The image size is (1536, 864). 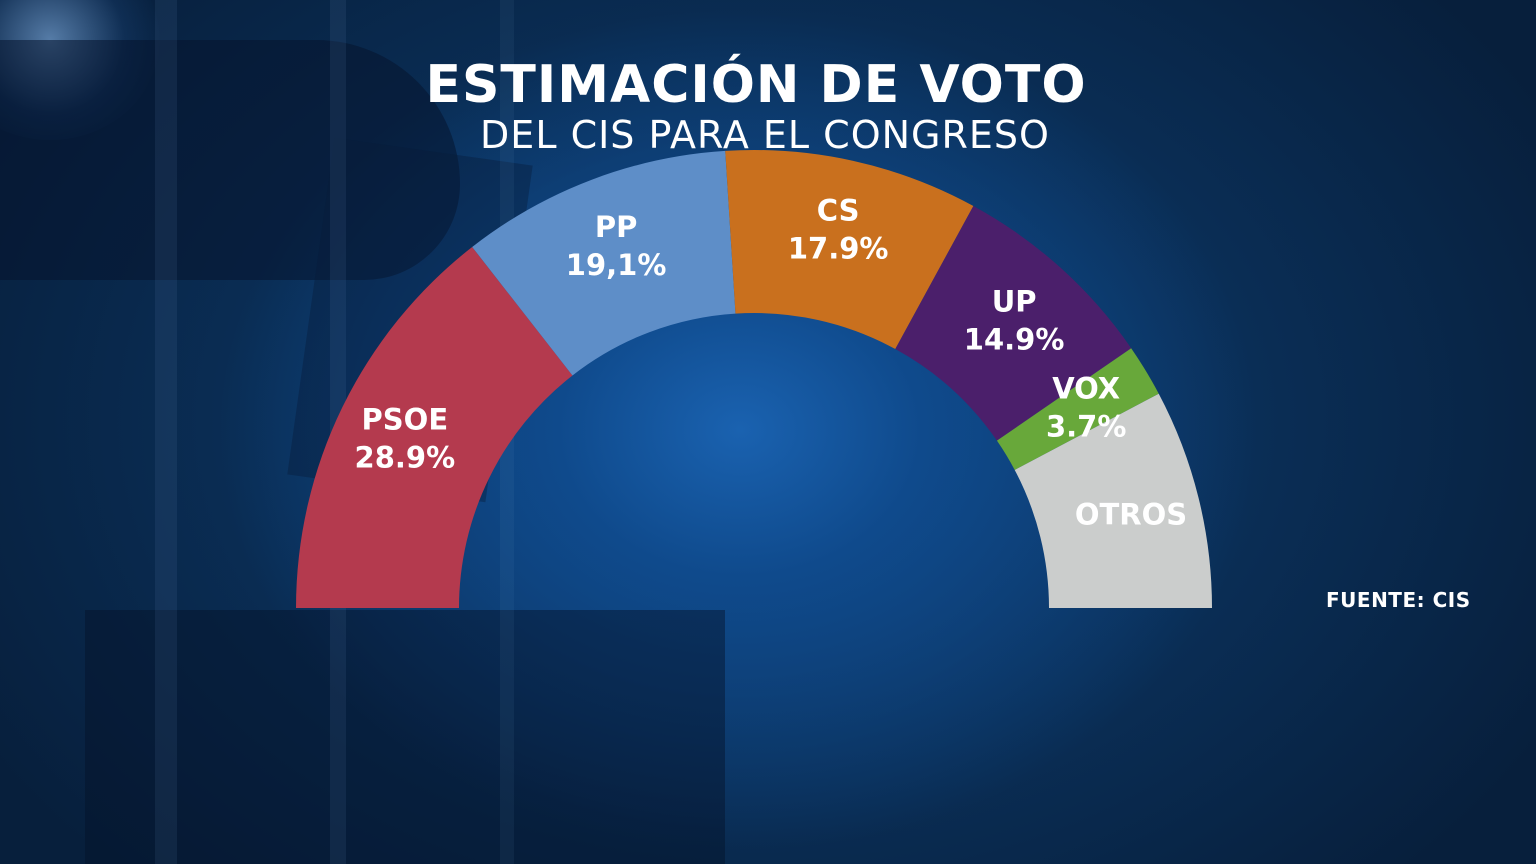 I want to click on segment-cs, so click(x=849, y=250).